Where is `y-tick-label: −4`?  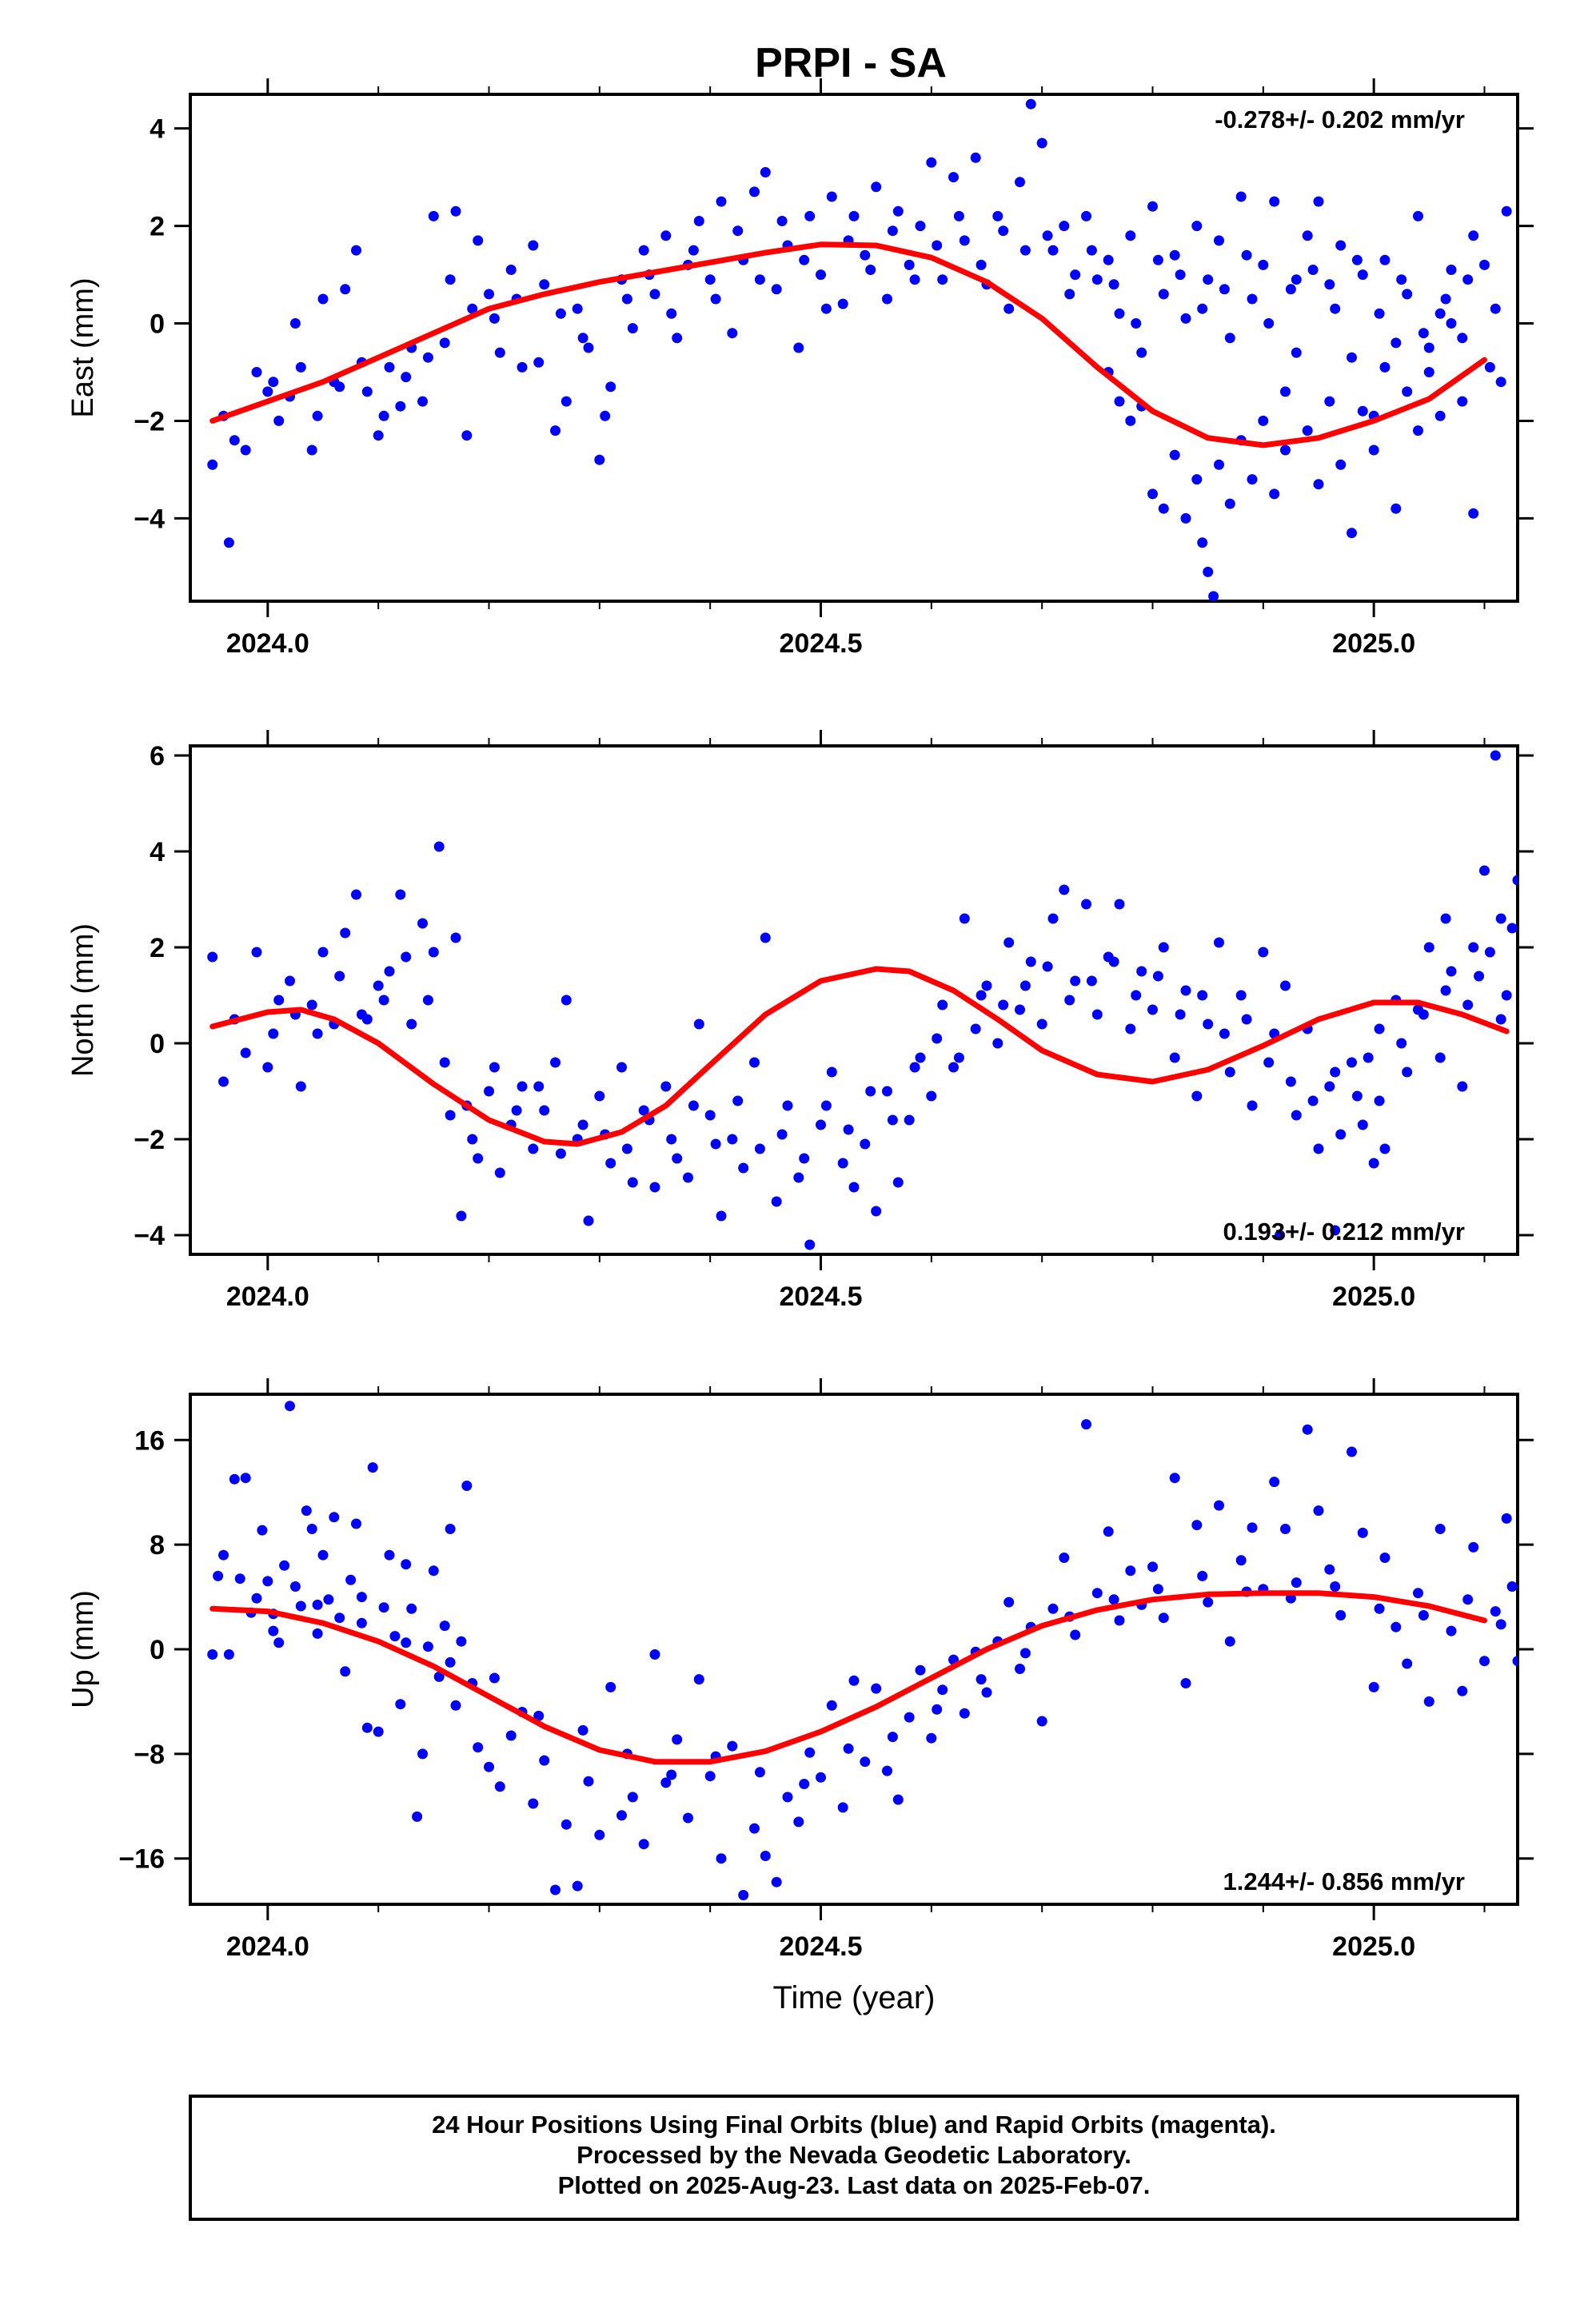
y-tick-label: −4 is located at coordinates (149, 1236).